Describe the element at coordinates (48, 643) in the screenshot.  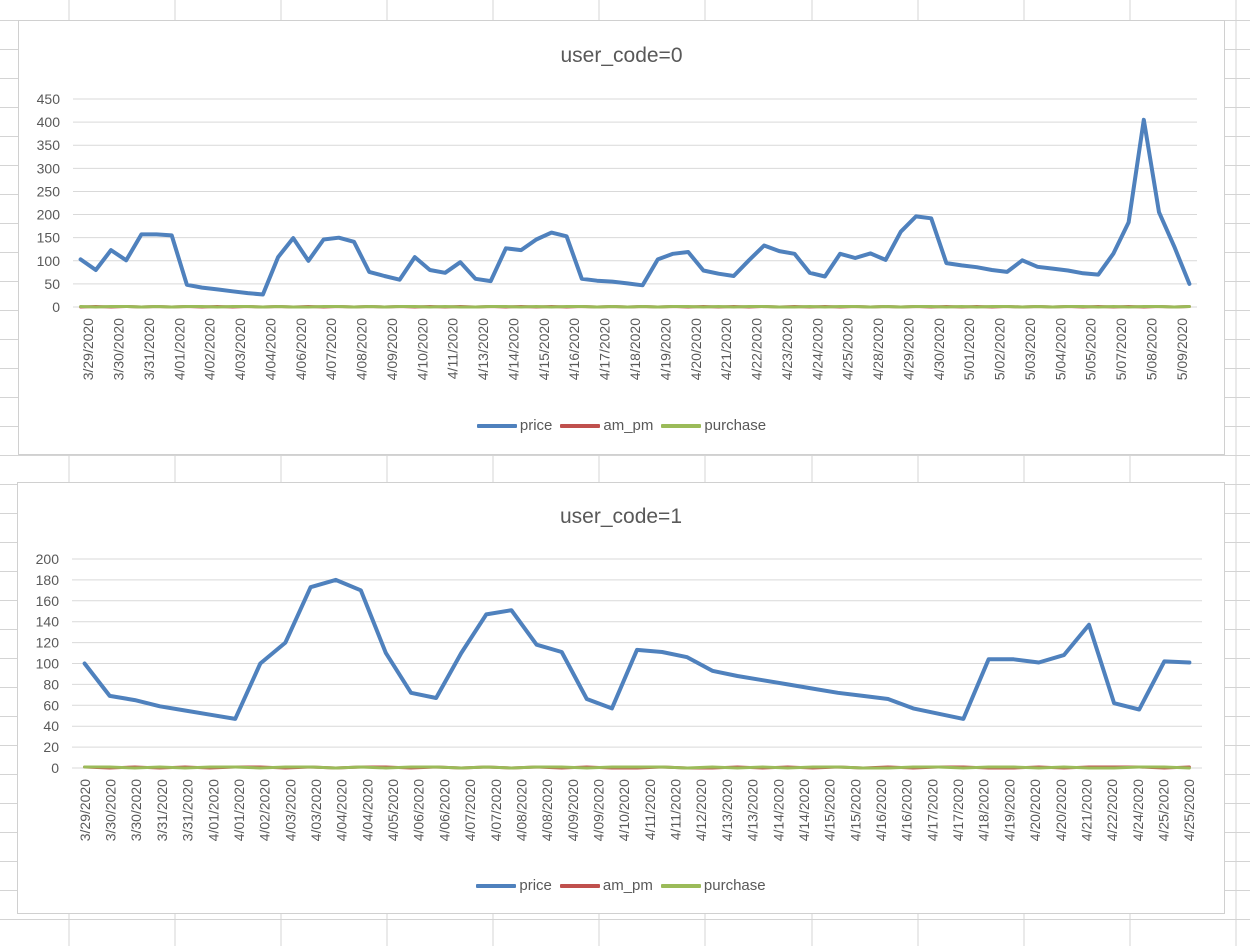
I see `y-tick-label: 120` at that location.